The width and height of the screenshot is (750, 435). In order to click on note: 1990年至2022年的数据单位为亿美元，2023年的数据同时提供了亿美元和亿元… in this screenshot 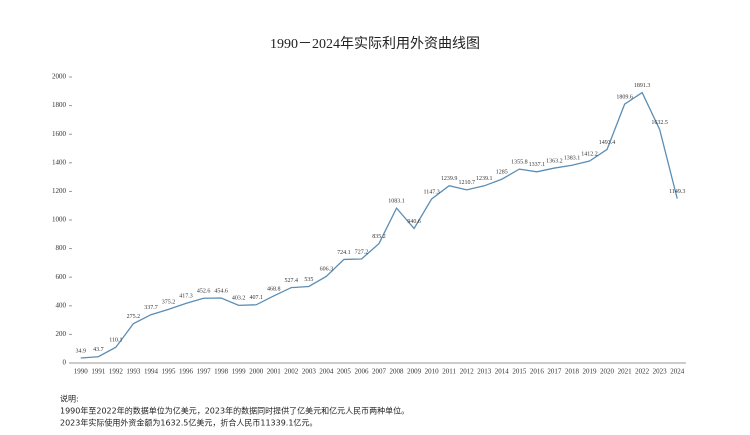, I will do `click(234, 411)`.